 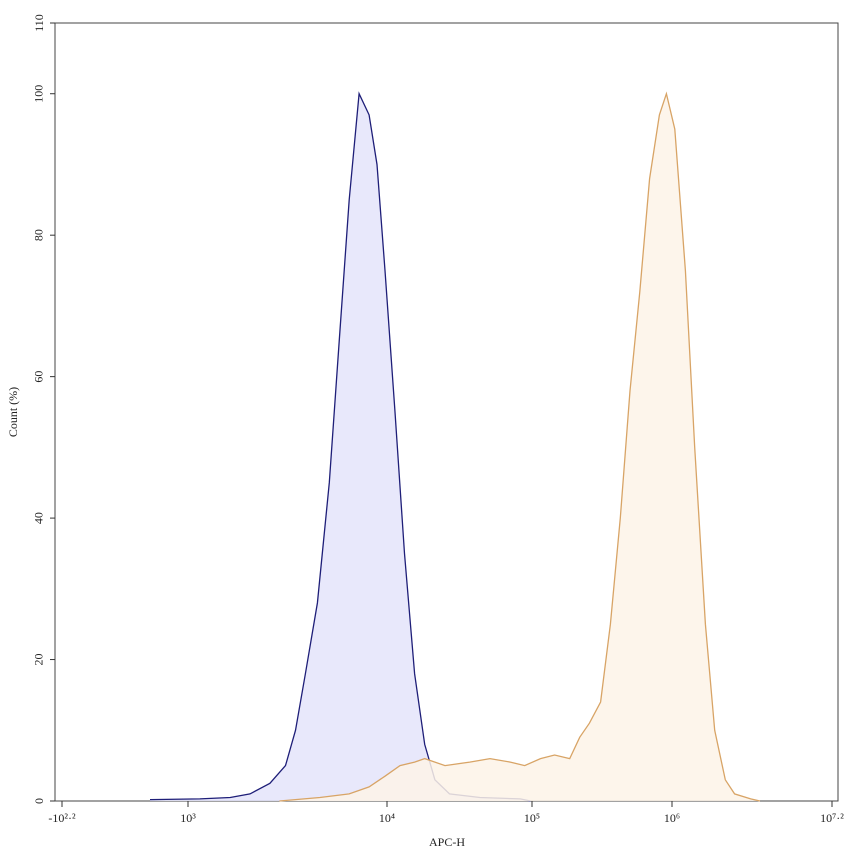 What do you see at coordinates (39, 94) in the screenshot?
I see `y-tick-label: 100` at bounding box center [39, 94].